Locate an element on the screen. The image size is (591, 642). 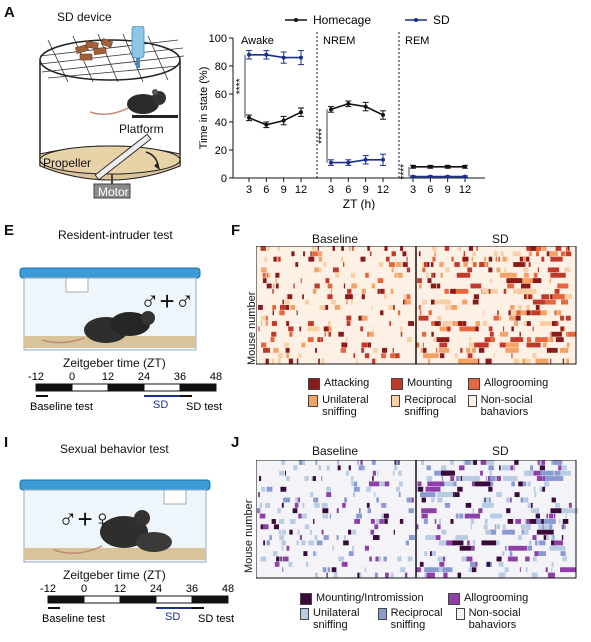
legend-j-nonsocial: Non-social bahaviors is located at coordinates (496, 619).